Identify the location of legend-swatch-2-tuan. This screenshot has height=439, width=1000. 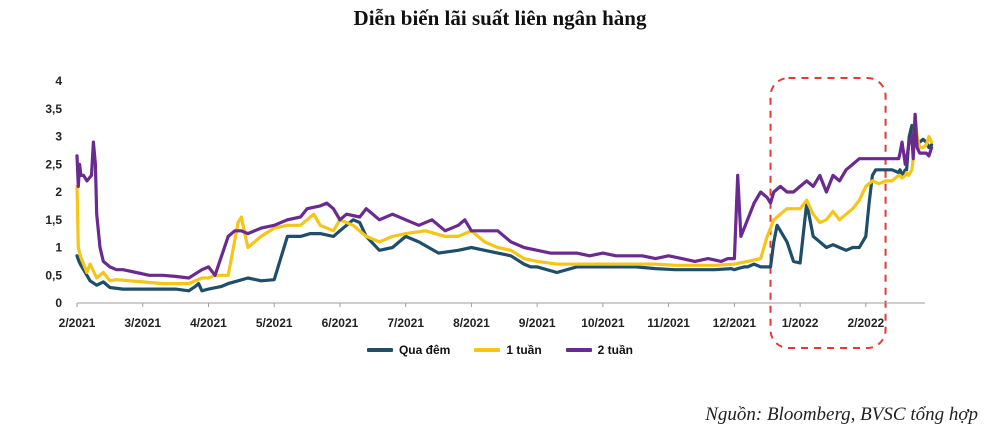
(578, 350).